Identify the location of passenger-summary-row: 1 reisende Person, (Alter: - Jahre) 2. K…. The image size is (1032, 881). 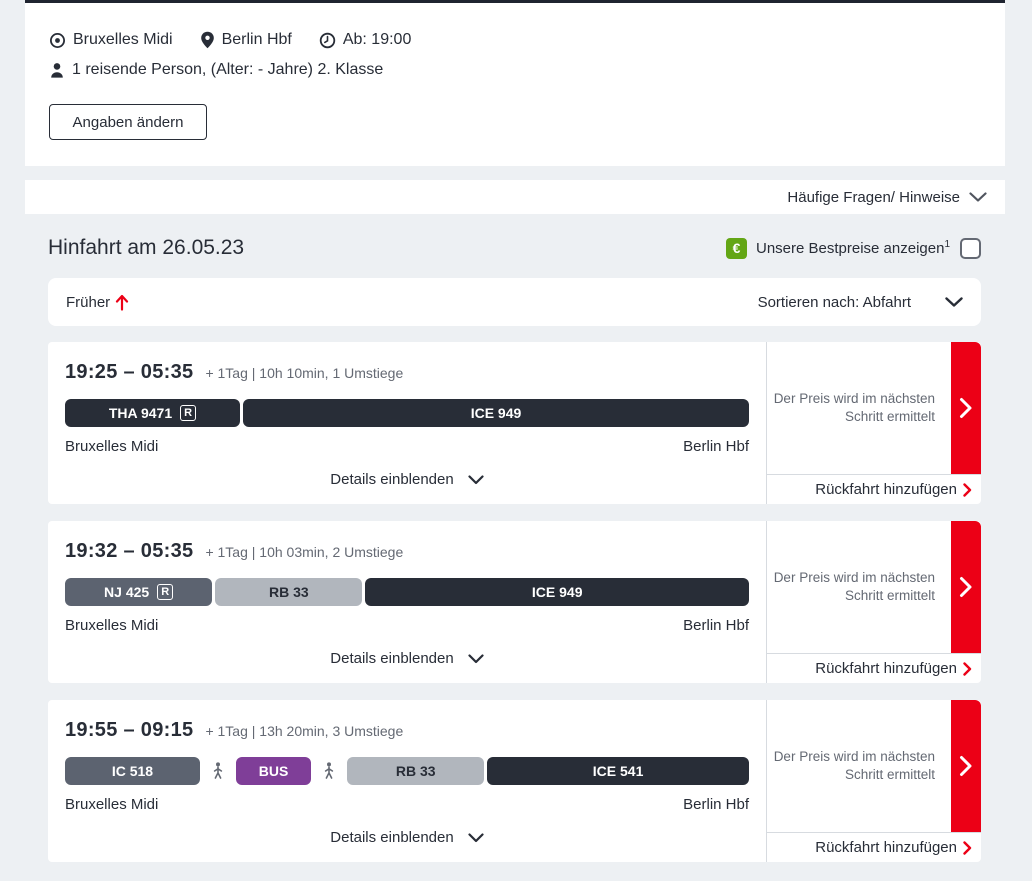
(515, 70).